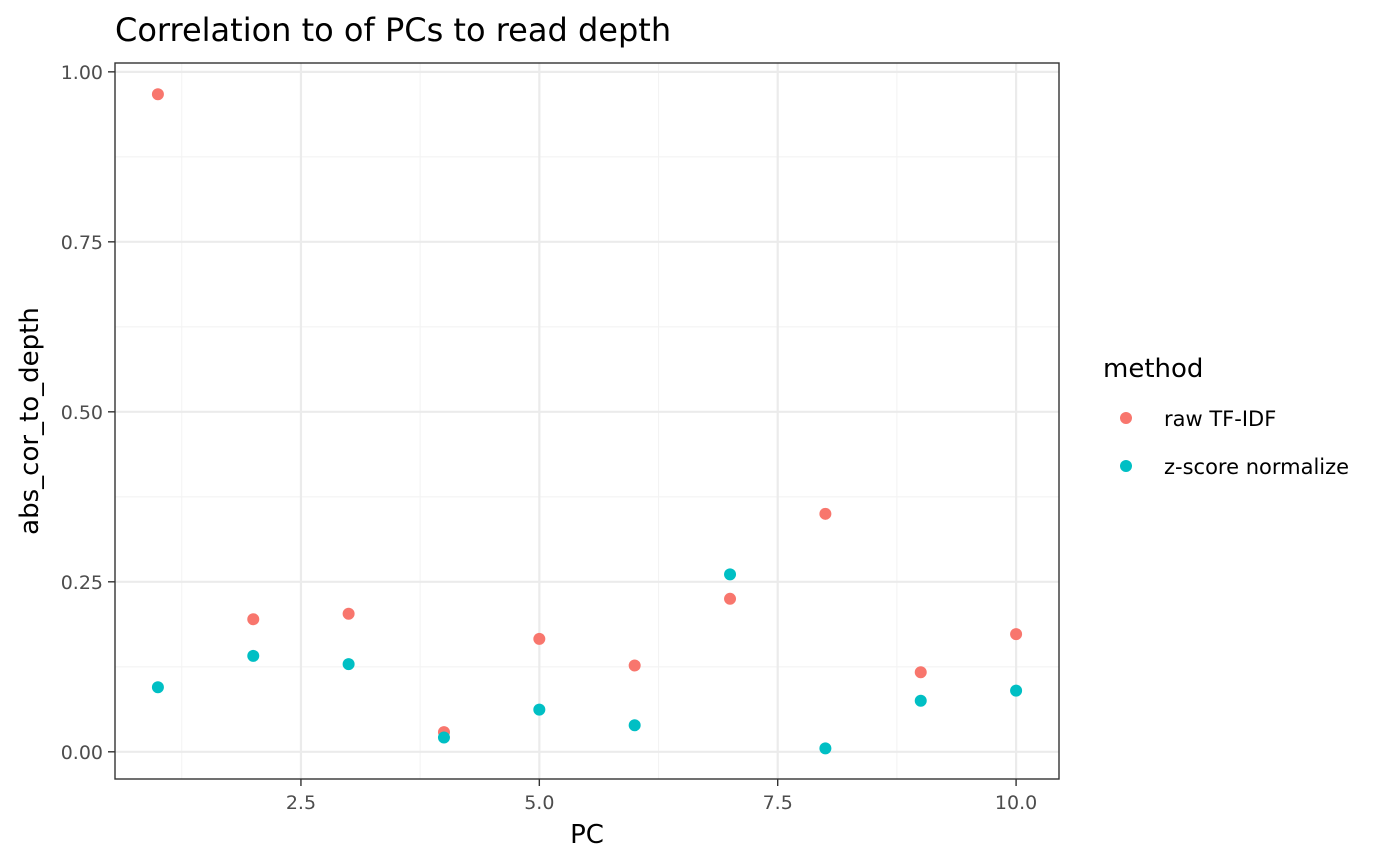 The width and height of the screenshot is (1400, 865). Describe the element at coordinates (82, 753) in the screenshot. I see `y-tick-label: 0.00` at that location.